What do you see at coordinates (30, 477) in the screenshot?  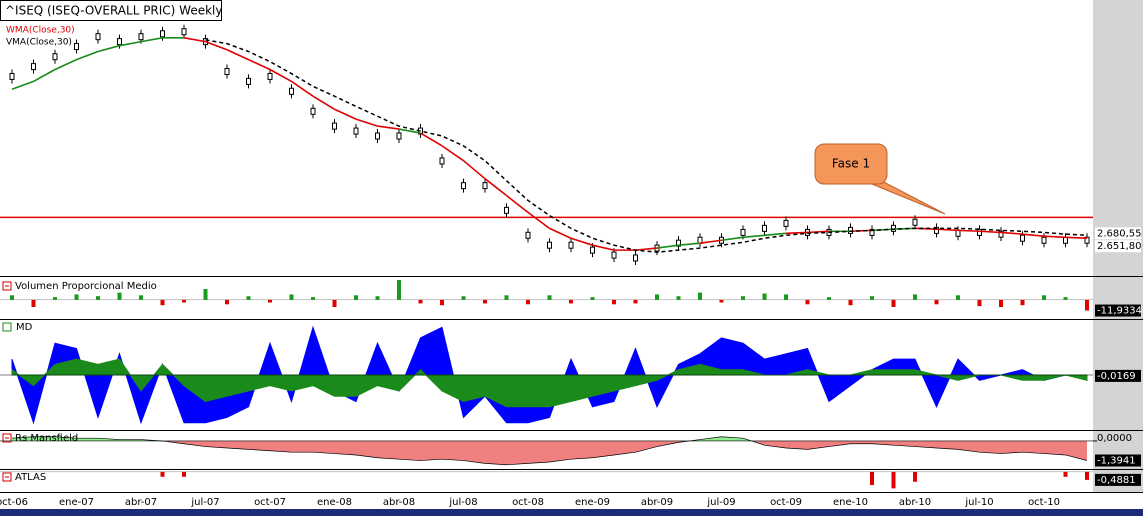 I see `panel-title: ATLAS` at bounding box center [30, 477].